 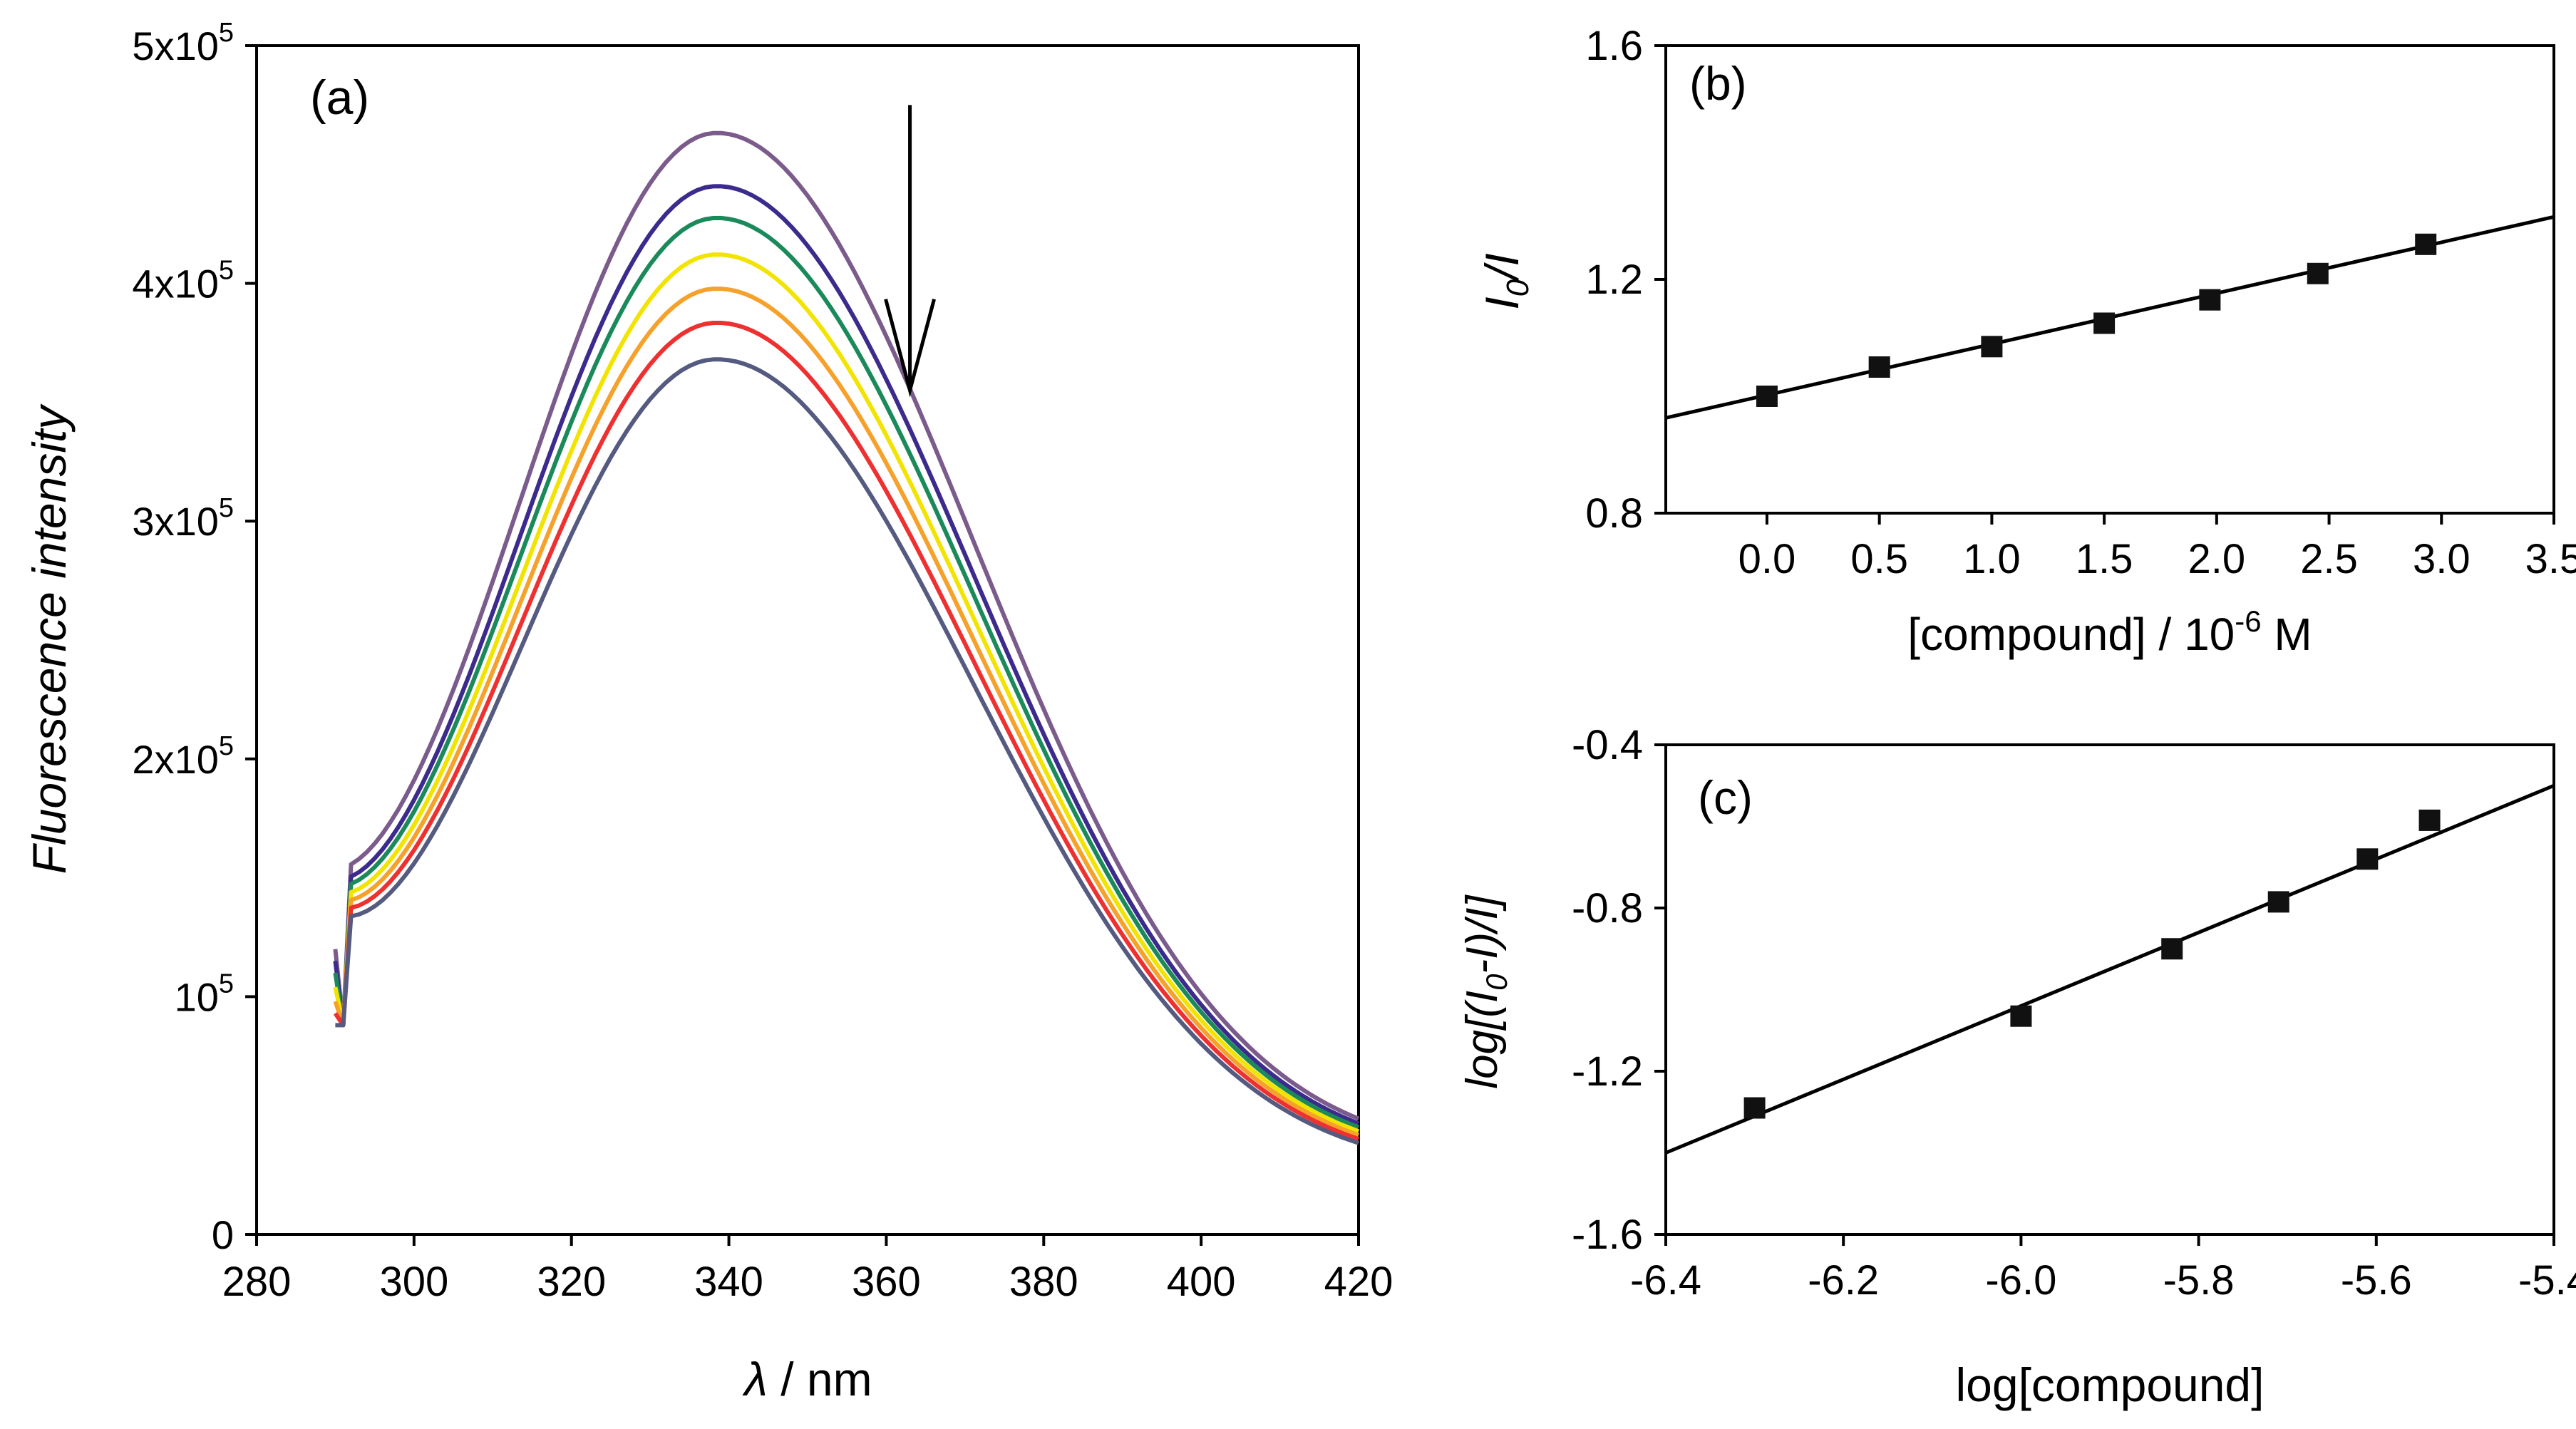 I want to click on a-x-tick-label: 340, so click(x=728, y=1282).